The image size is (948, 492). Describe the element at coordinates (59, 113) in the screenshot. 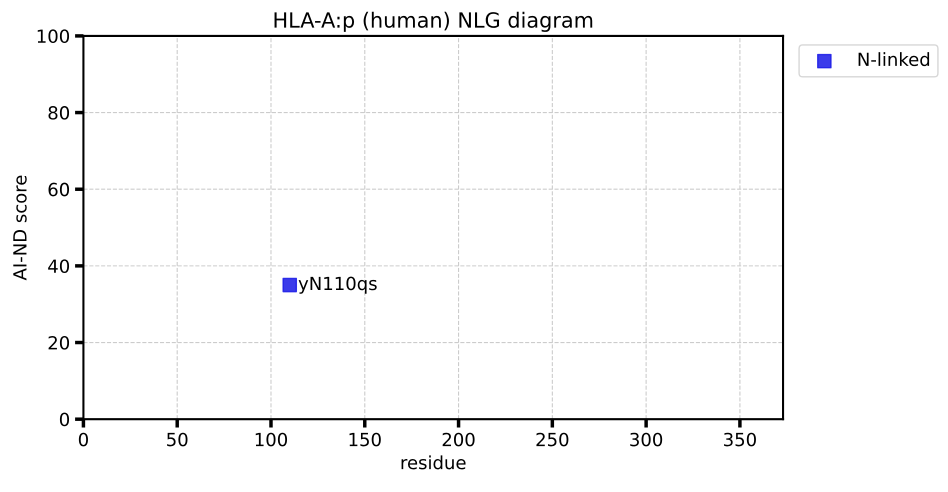

I see `y-tick-label: 80` at that location.